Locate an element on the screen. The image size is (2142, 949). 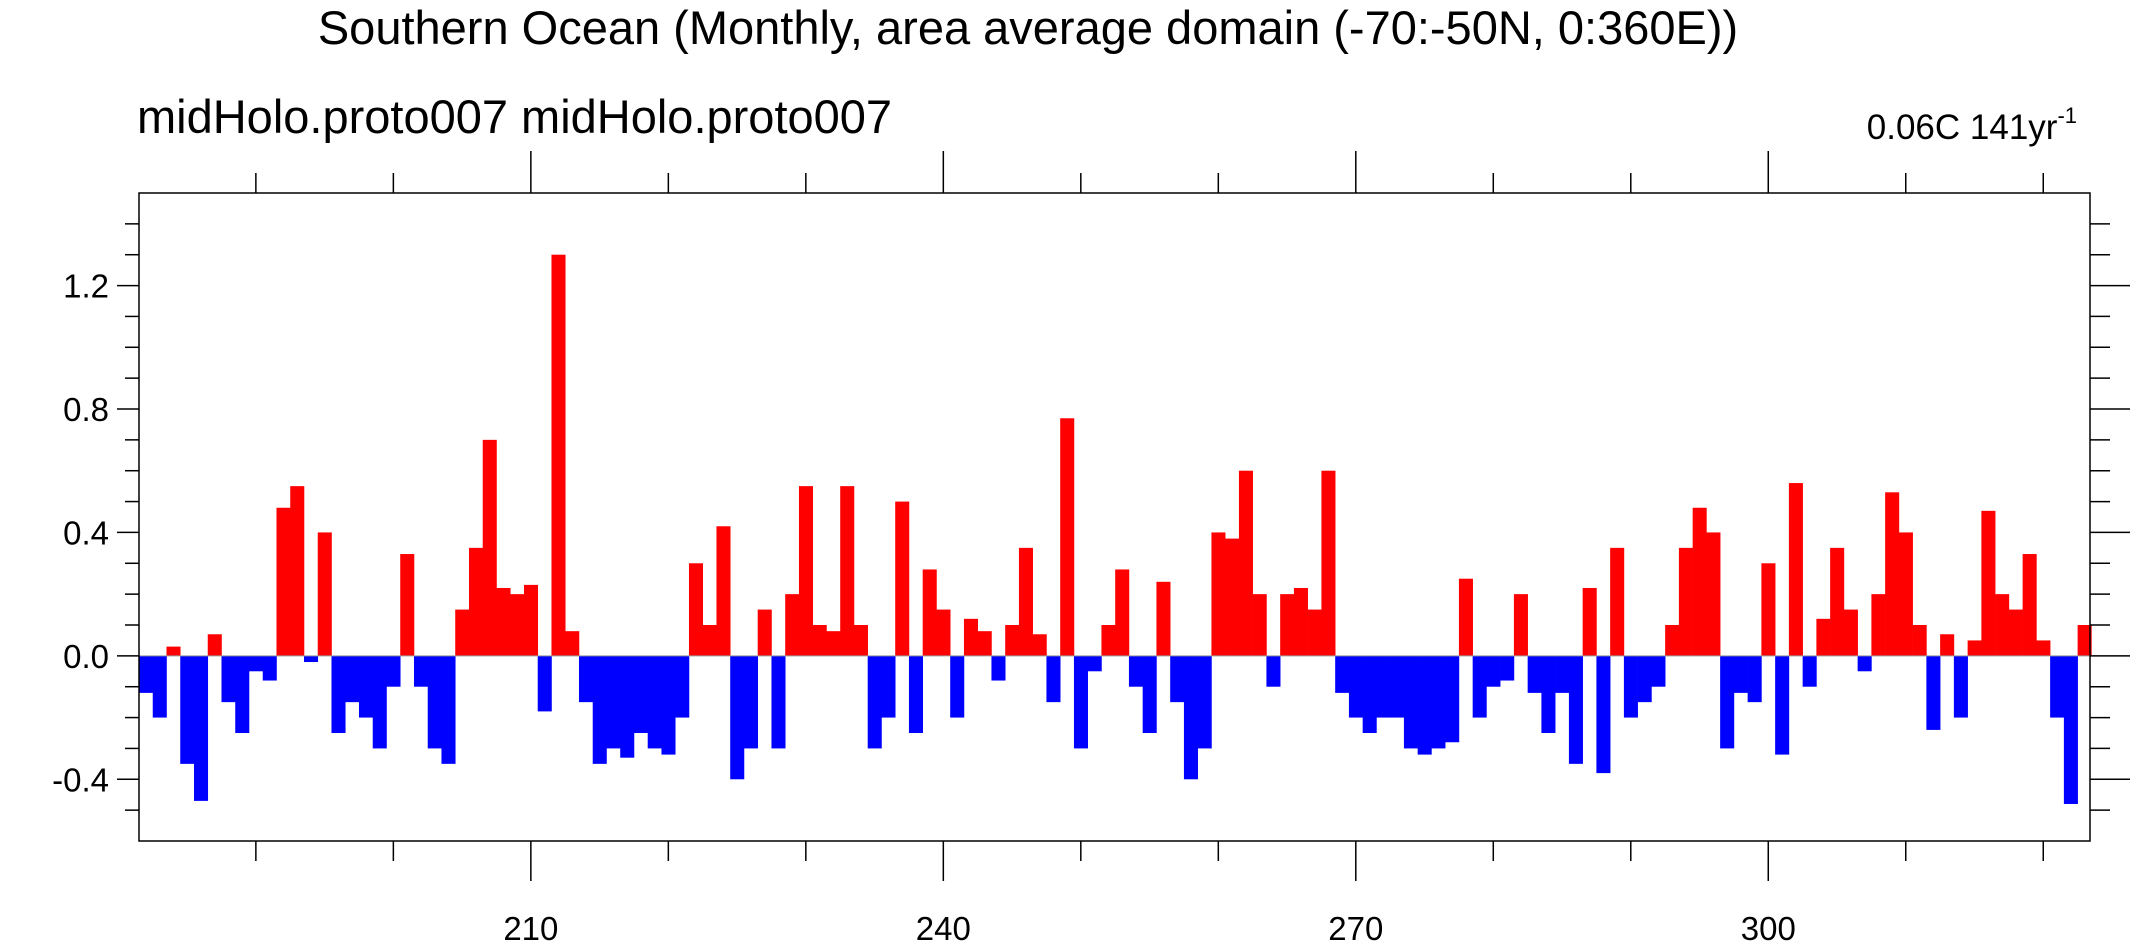
x-tick-label: 240 is located at coordinates (943, 928).